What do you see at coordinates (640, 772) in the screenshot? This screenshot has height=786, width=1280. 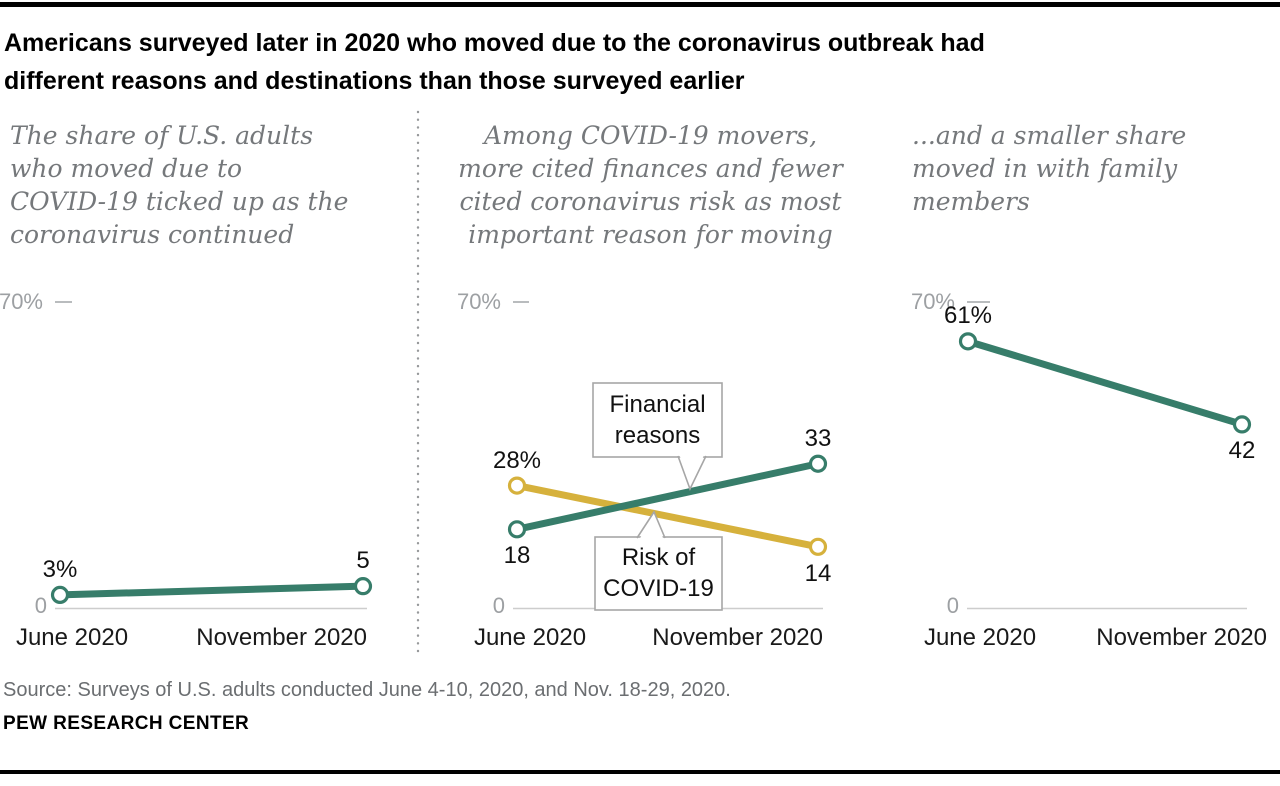 I see `bottom-rule` at bounding box center [640, 772].